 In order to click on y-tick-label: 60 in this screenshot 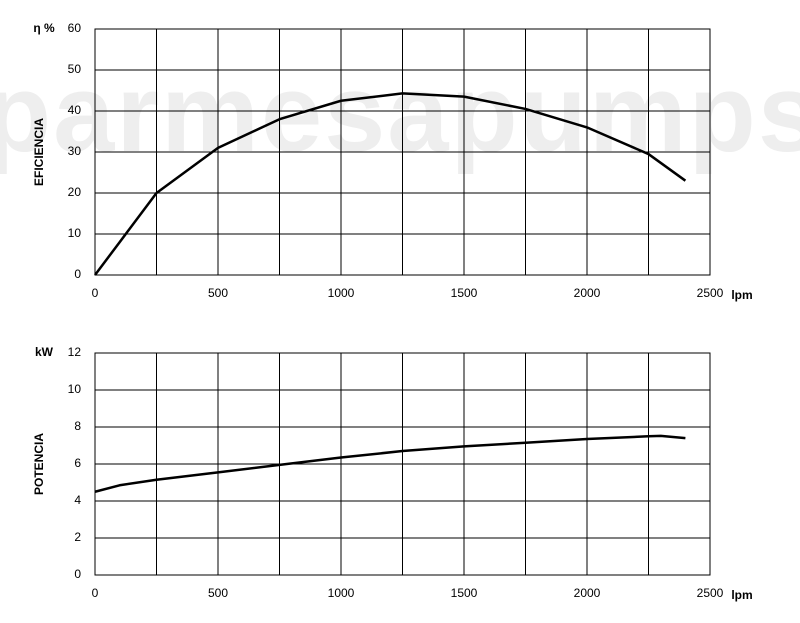, I will do `click(75, 28)`.